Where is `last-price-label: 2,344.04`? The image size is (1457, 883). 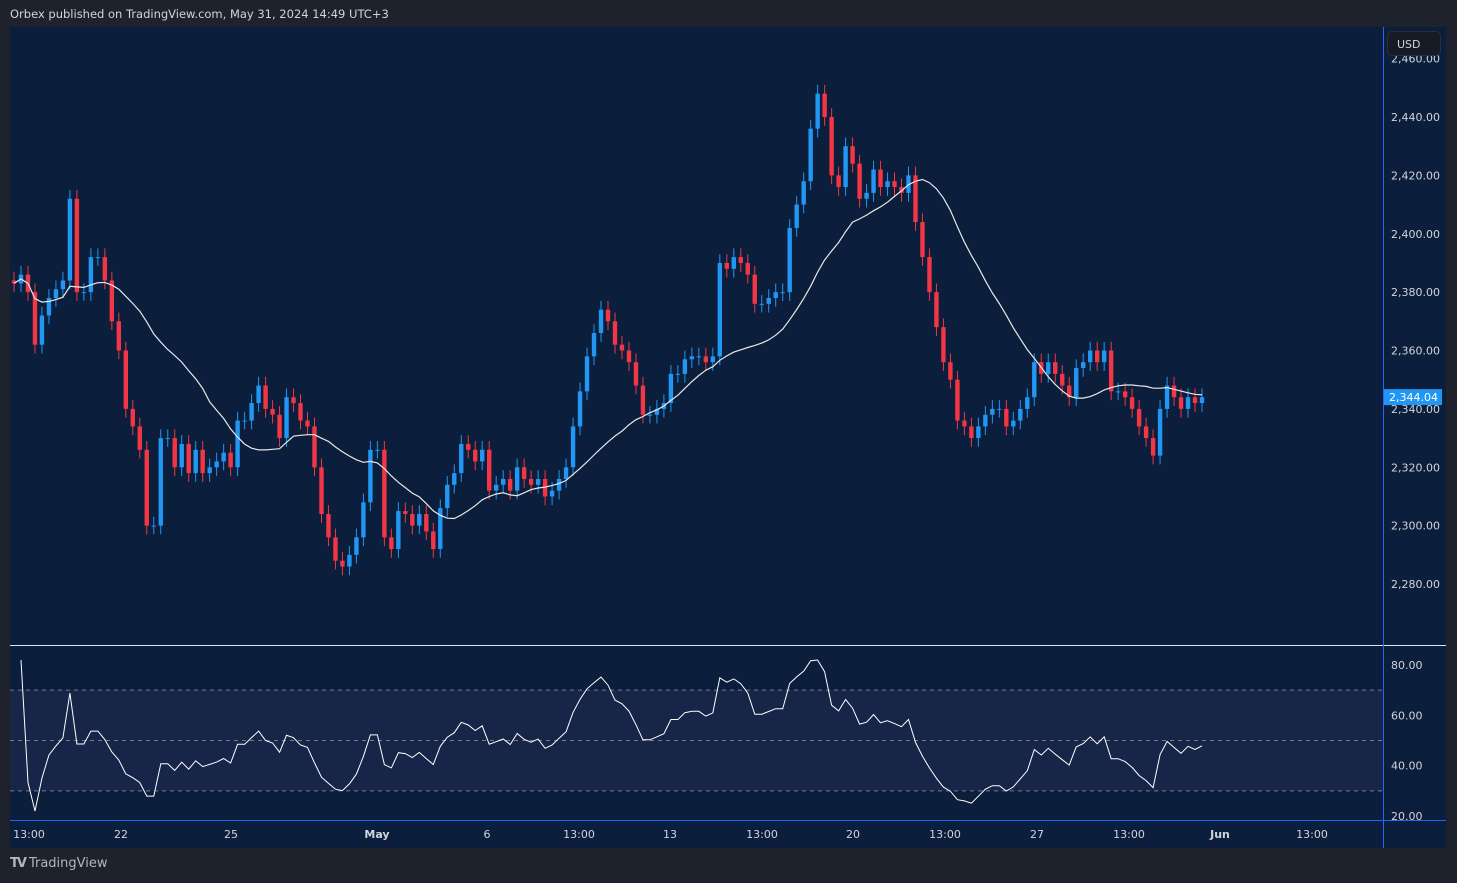
last-price-label: 2,344.04 is located at coordinates (1413, 397).